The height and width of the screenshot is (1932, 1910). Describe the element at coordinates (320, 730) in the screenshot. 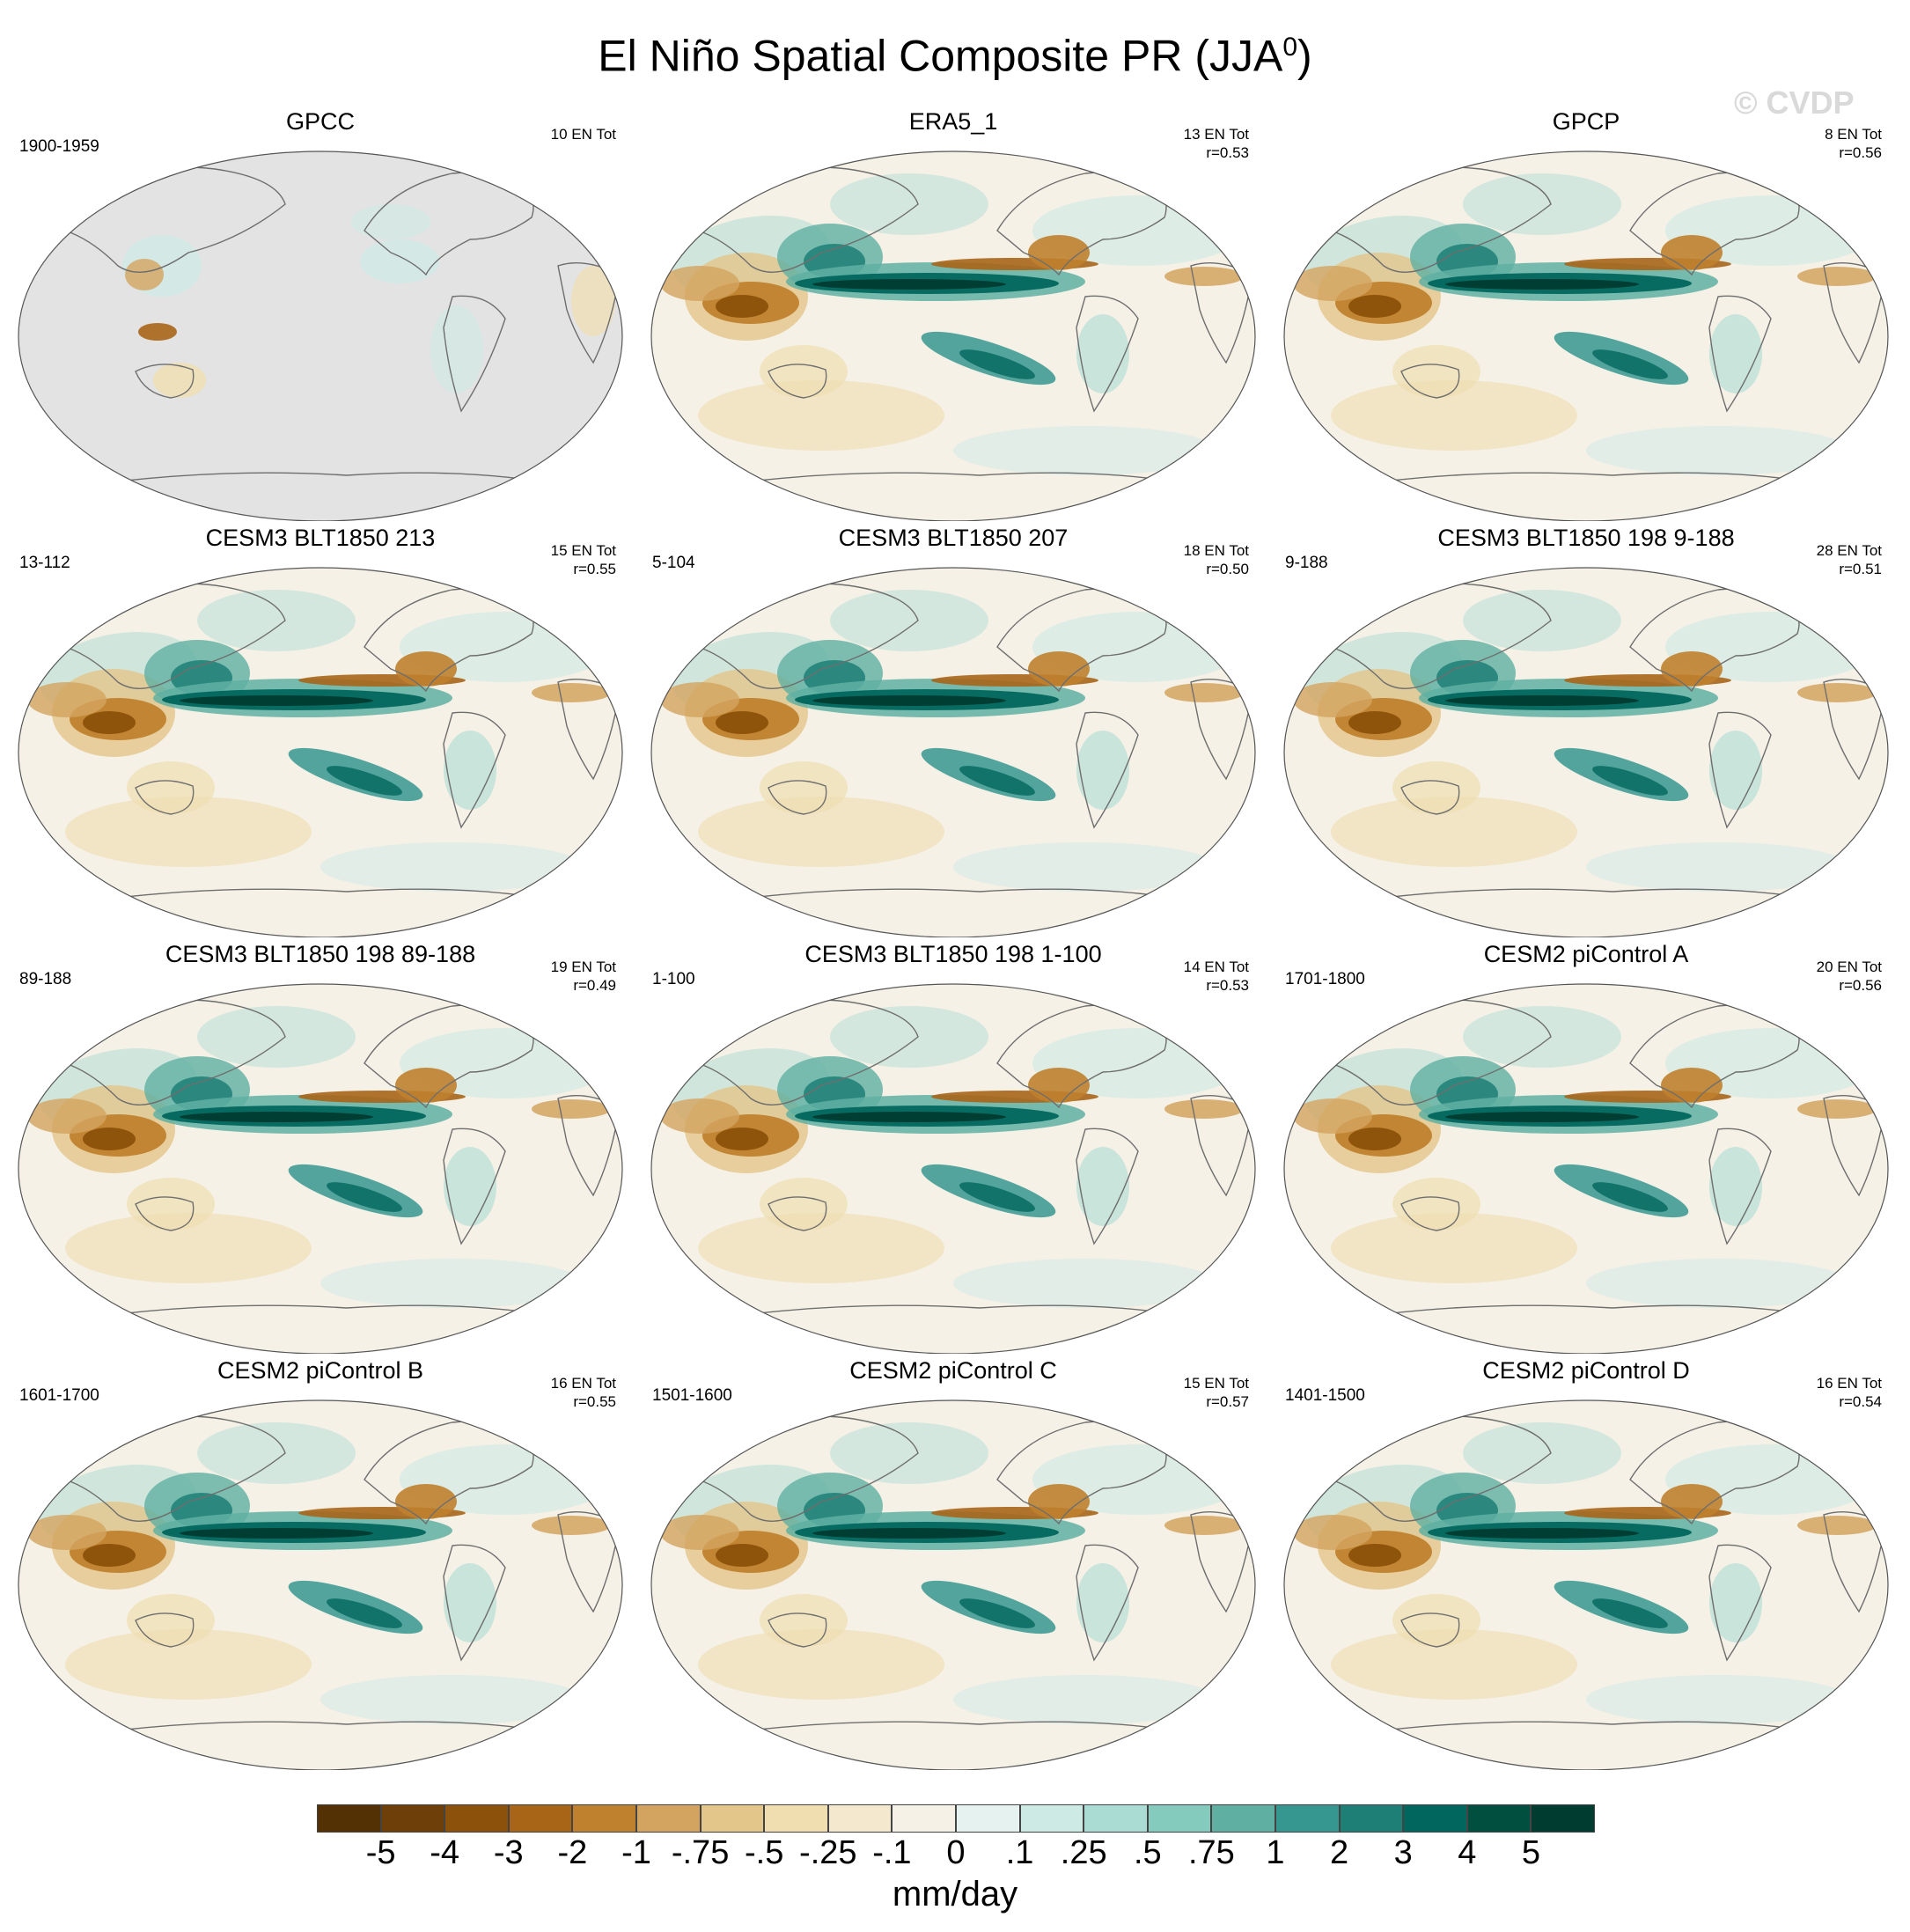

I see `map-panel: CESM3 BLT1850 213 13-112 15 EN Tot r=0.55` at that location.